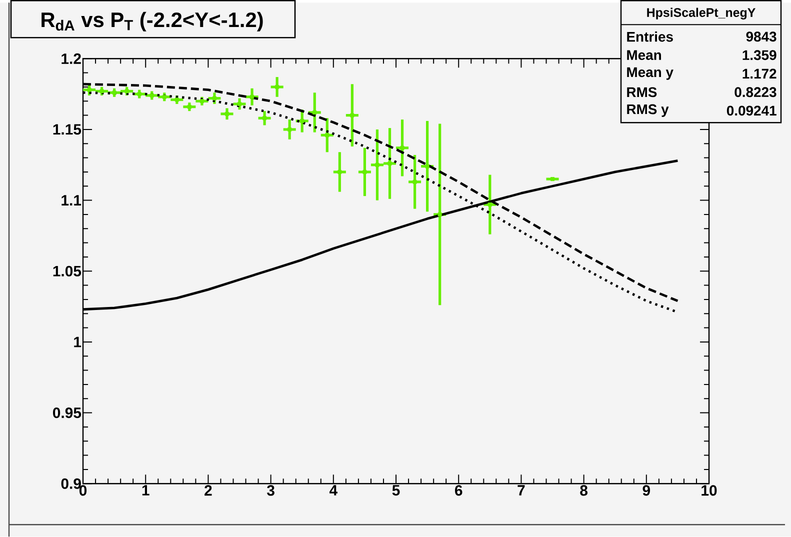  I want to click on x-tick-label: 9, so click(646, 490).